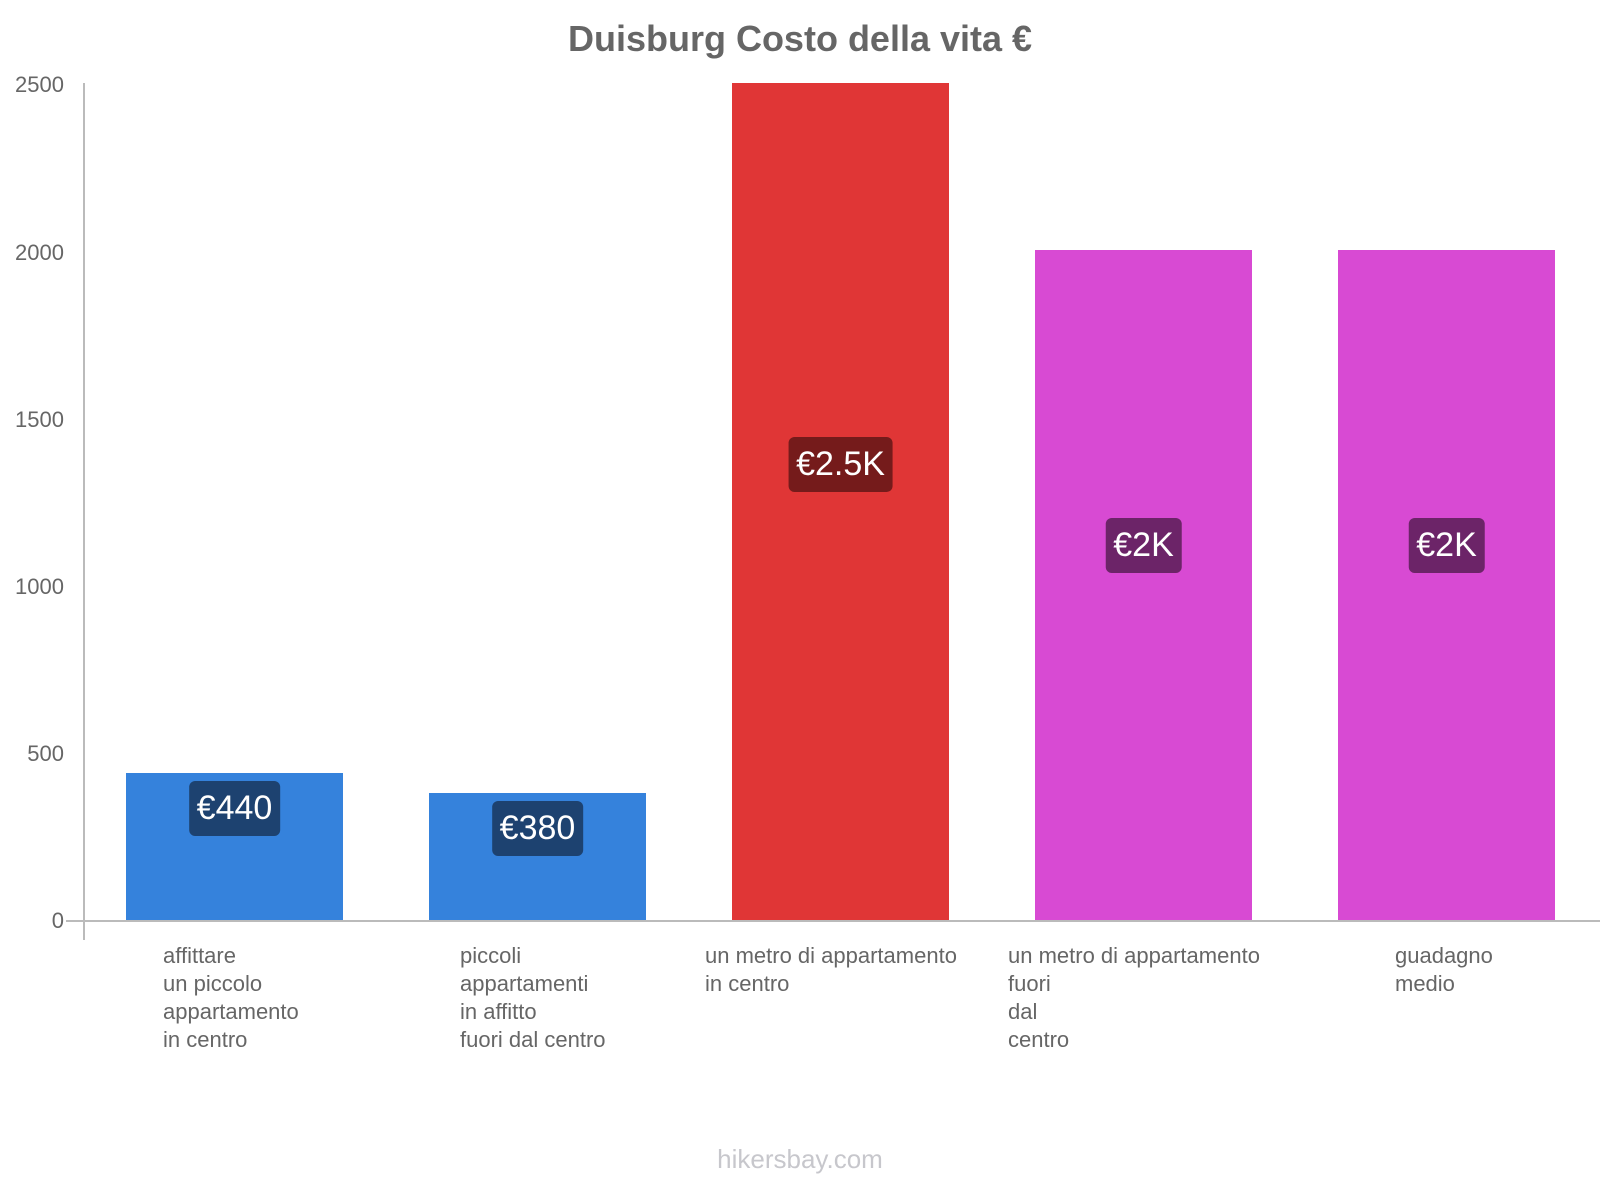  Describe the element at coordinates (537, 828) in the screenshot. I see `bar-value-label: €380` at that location.